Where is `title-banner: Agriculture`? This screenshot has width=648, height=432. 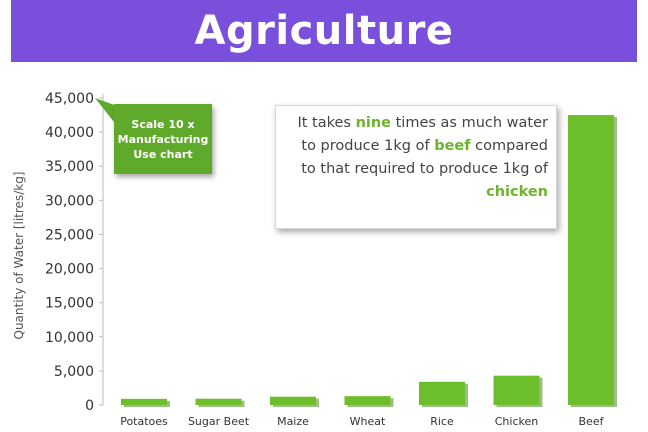
title-banner: Agriculture is located at coordinates (324, 31).